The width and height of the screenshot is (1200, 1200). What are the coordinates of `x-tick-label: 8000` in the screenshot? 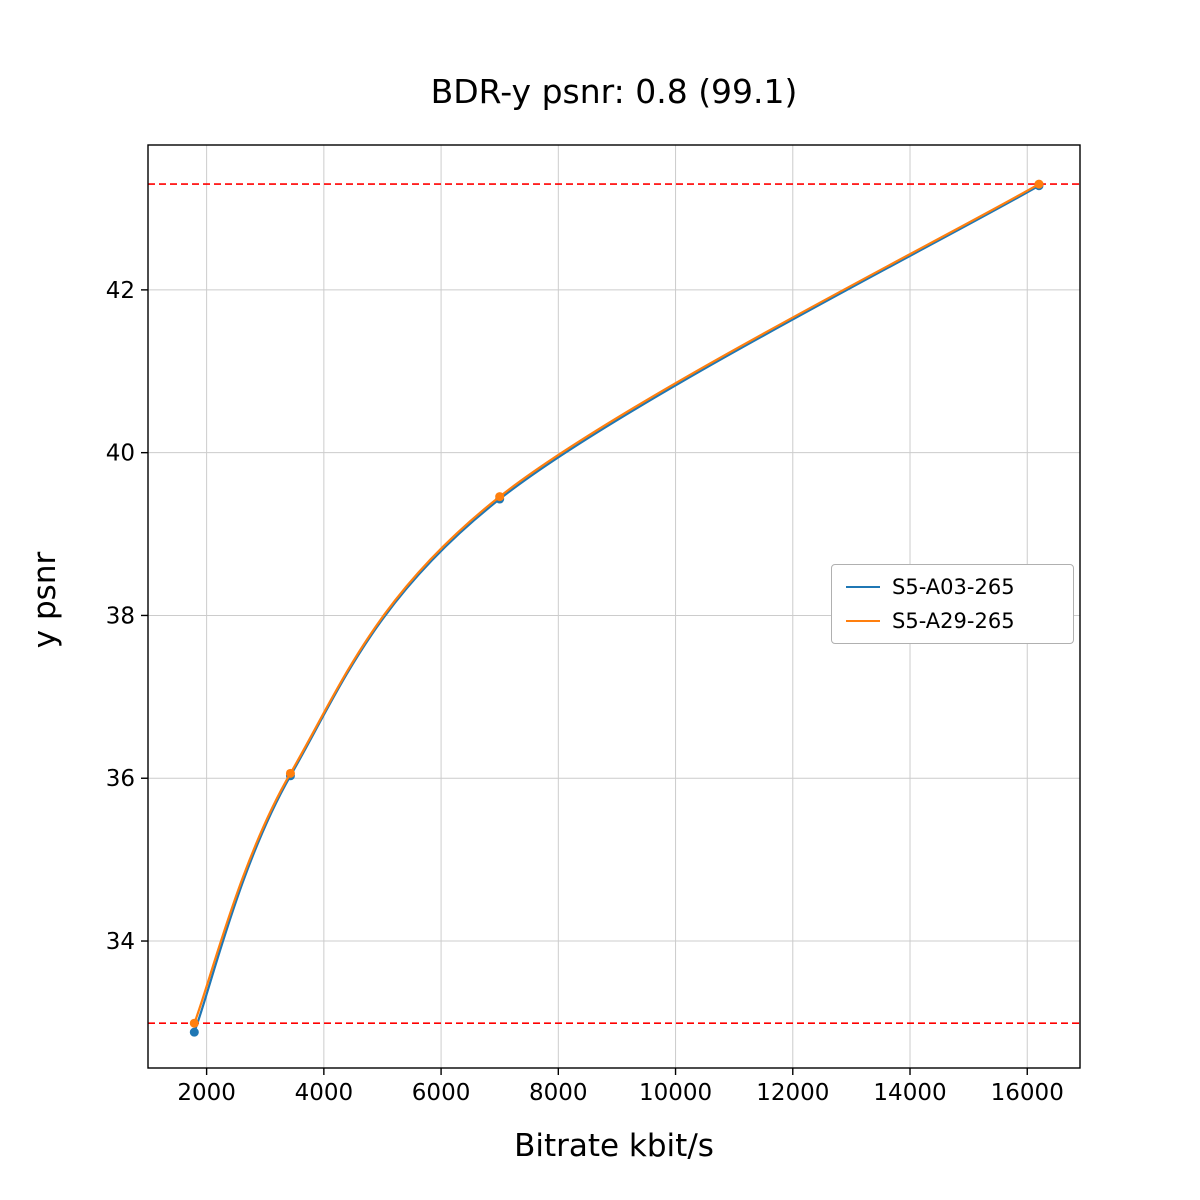 It's located at (558, 1093).